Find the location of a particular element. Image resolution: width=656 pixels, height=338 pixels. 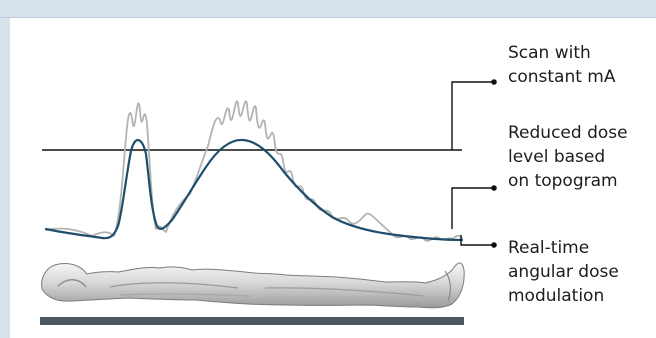

label-reduced-dose-topogram: Reduced dose level based on topogram is located at coordinates (568, 157).